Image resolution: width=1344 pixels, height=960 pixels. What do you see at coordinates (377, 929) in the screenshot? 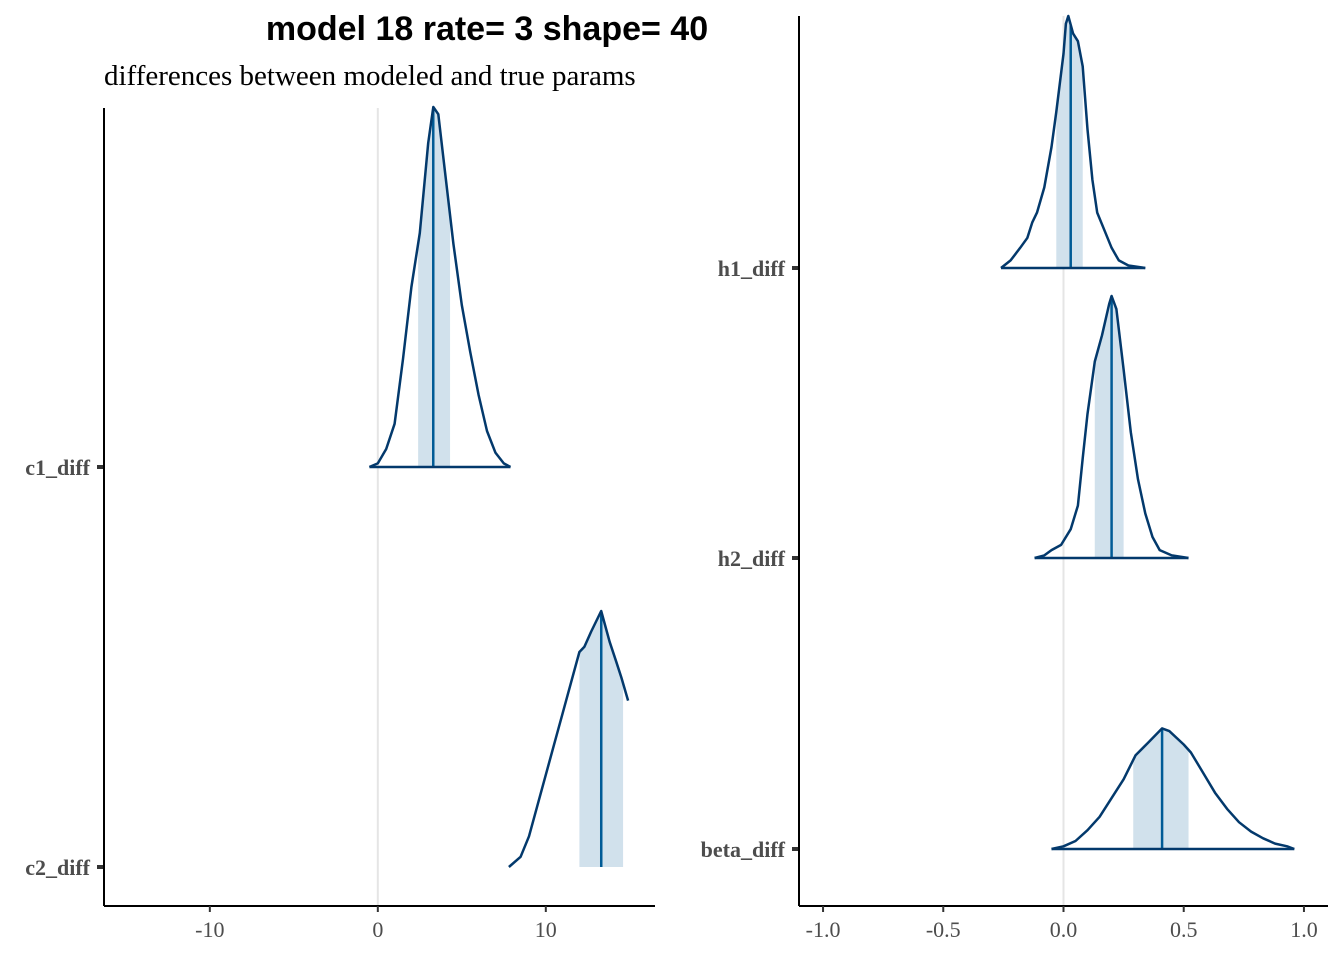
I see `x-tick-label: 0` at bounding box center [377, 929].